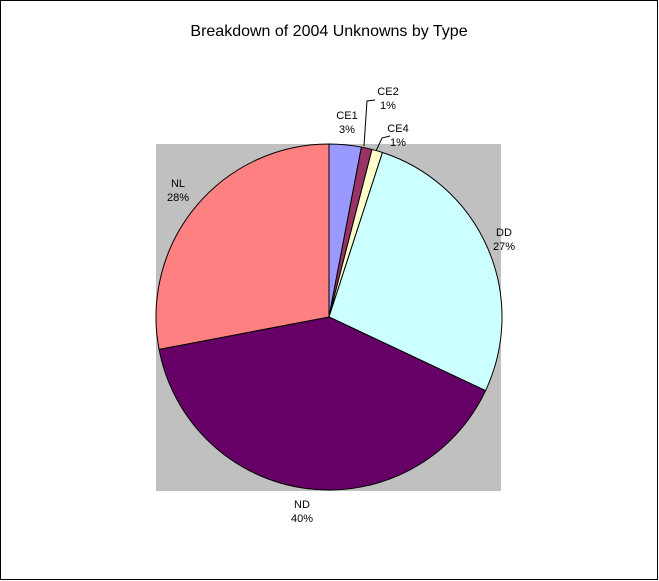 The width and height of the screenshot is (659, 581). Describe the element at coordinates (347, 130) in the screenshot. I see `slice-value-label: 3%` at that location.